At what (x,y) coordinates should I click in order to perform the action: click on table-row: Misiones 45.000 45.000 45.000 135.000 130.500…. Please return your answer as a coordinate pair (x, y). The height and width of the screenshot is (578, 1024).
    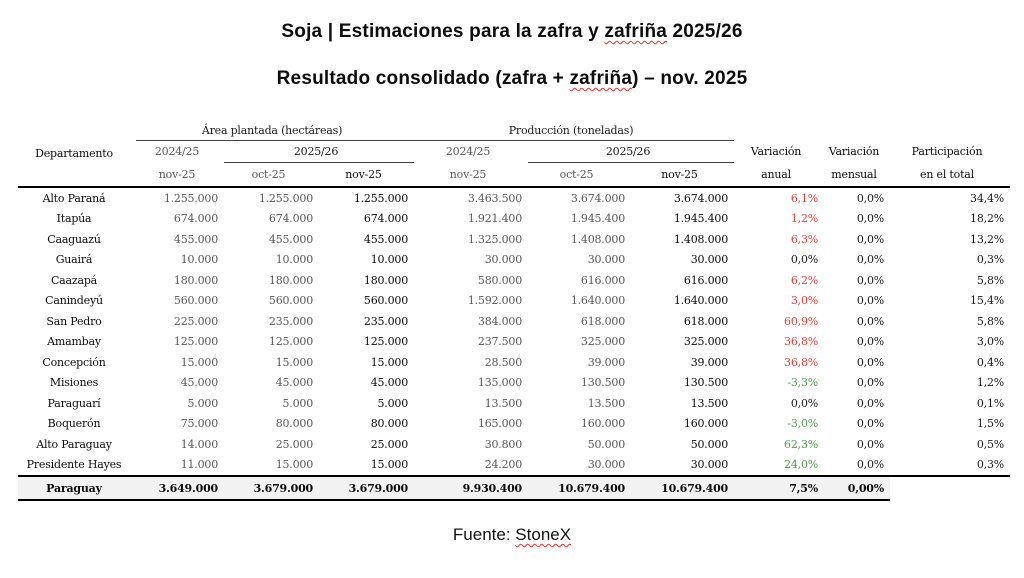
    Looking at the image, I should click on (514, 383).